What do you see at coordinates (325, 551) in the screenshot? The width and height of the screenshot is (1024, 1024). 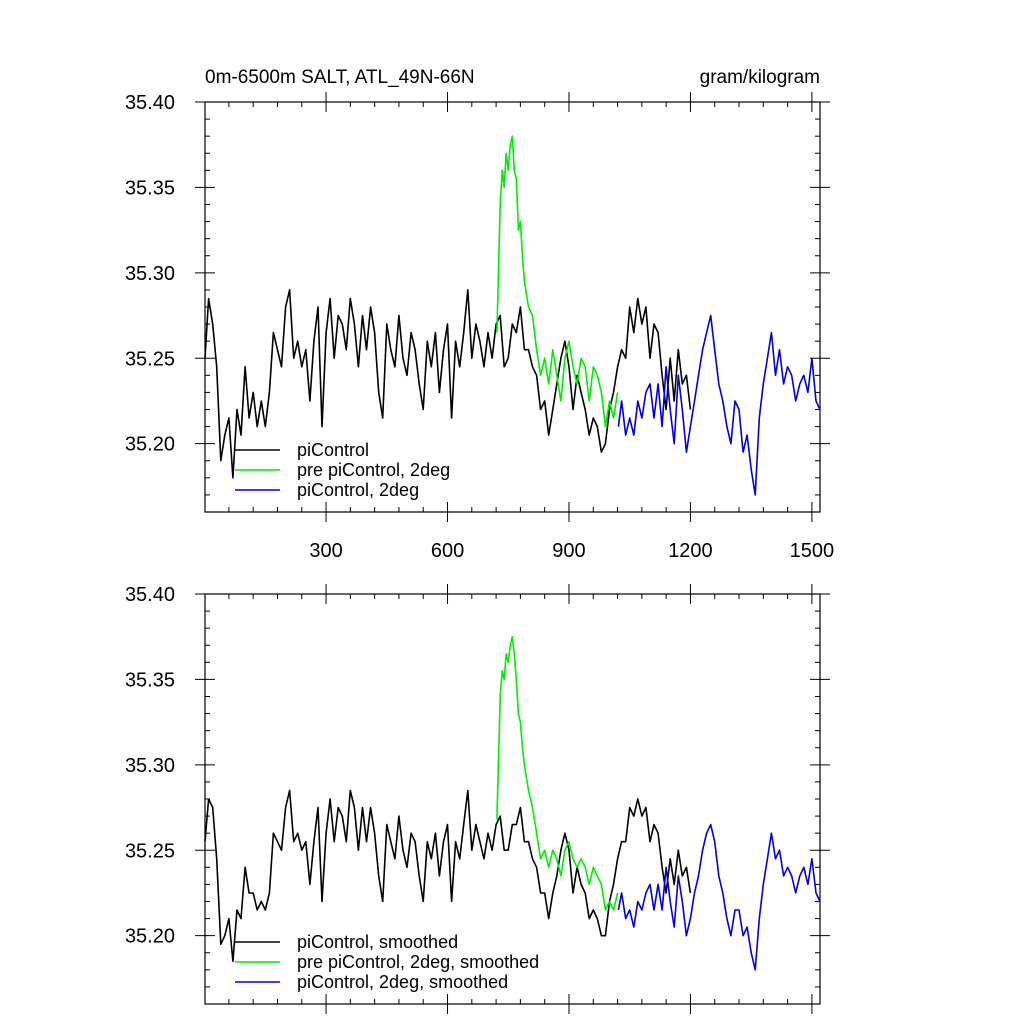 I see `x-tick-label: 300` at bounding box center [325, 551].